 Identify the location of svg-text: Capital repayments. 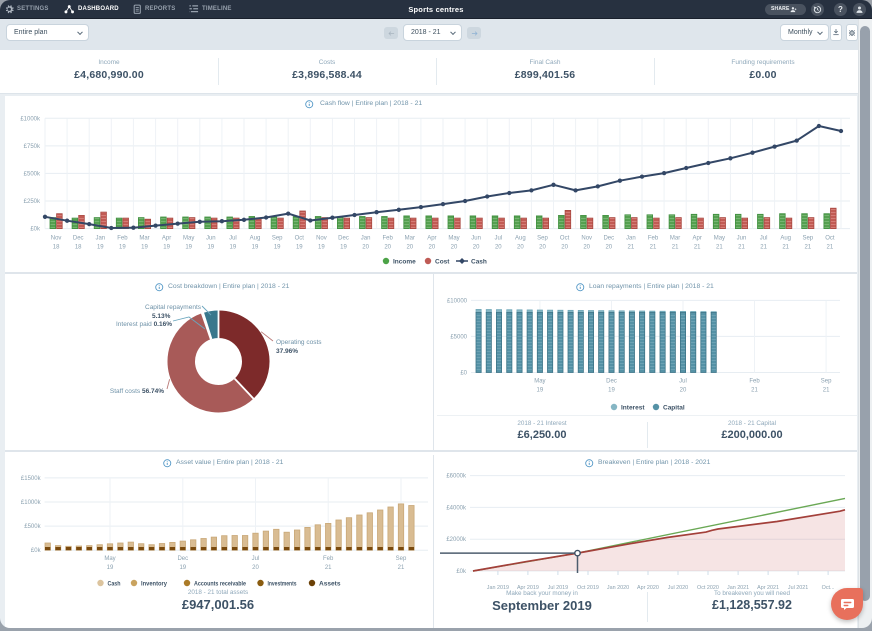
(173, 307).